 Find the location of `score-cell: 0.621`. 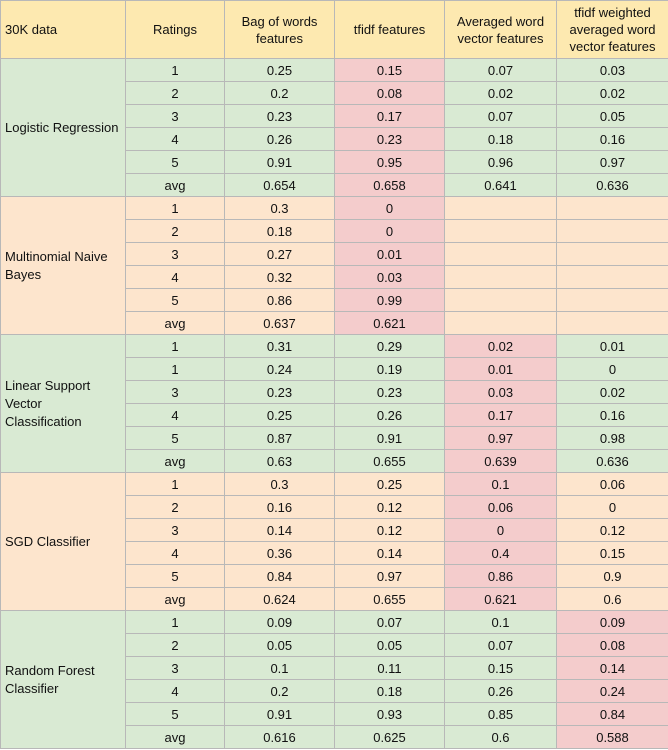

score-cell: 0.621 is located at coordinates (389, 323).